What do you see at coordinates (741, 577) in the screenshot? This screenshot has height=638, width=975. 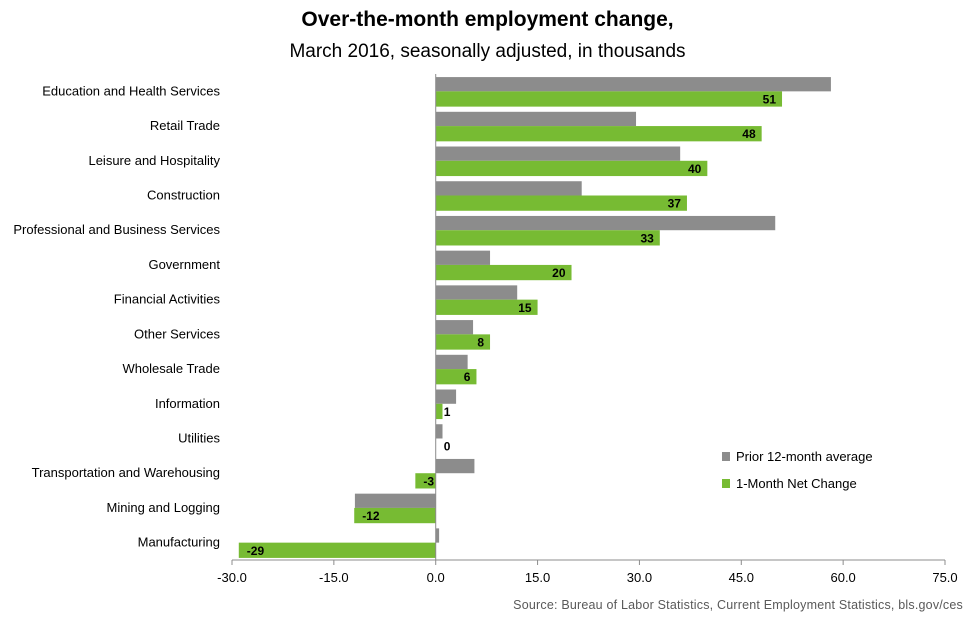 I see `x-tick-label: 45.0` at bounding box center [741, 577].